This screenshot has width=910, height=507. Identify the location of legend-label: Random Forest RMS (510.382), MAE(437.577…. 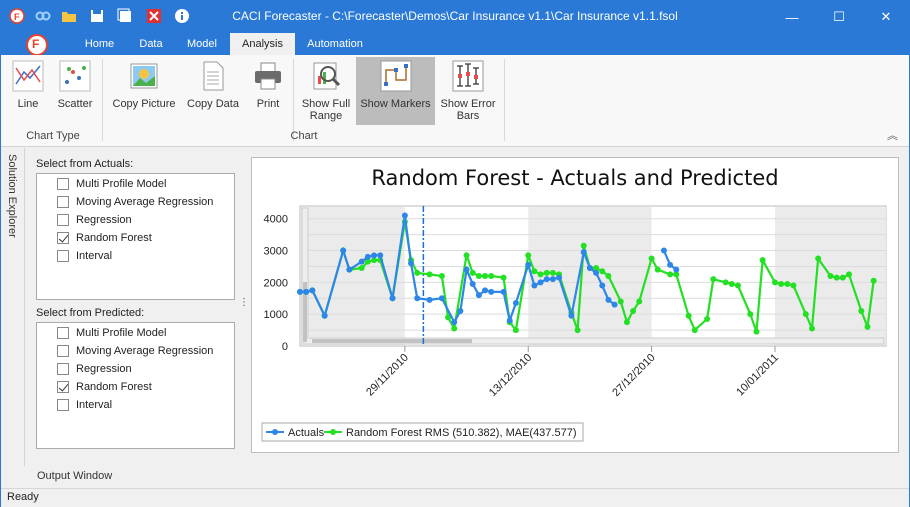
(461, 433).